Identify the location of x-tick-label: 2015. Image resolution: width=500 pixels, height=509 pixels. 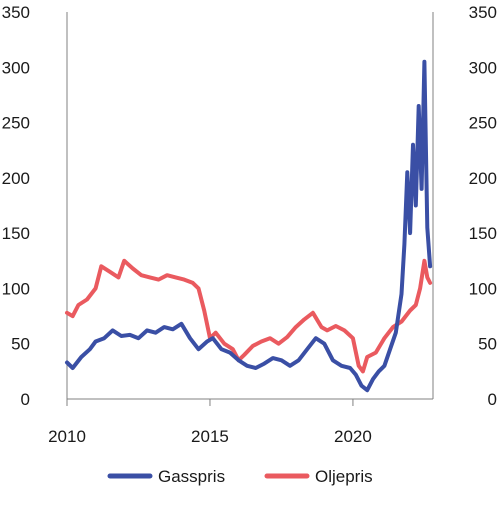
(210, 436).